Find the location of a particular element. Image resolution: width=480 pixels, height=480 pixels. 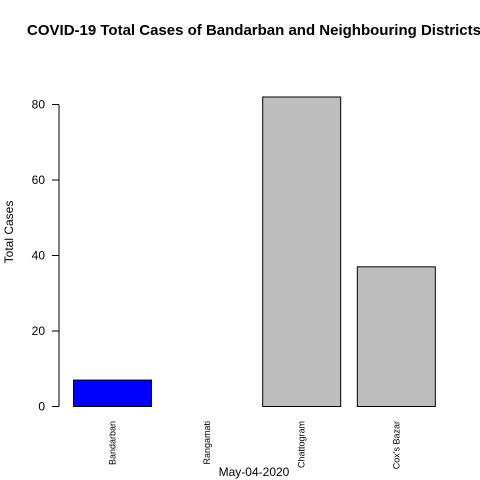

y-tick-label: 80 is located at coordinates (39, 105).